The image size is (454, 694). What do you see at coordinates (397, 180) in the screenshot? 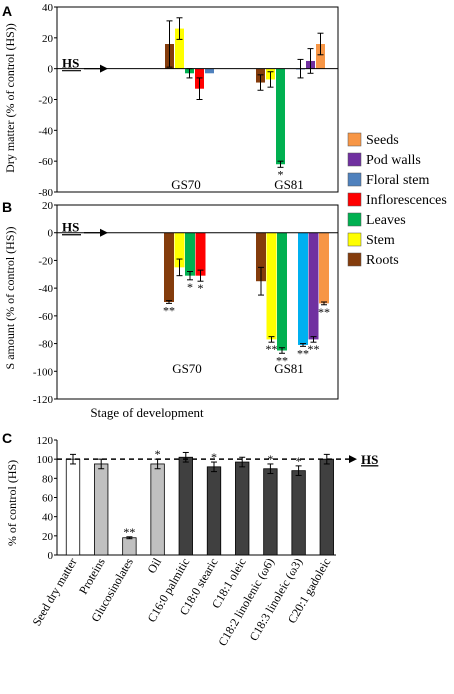
I see `legend-label-floral-stem: Floral stem` at bounding box center [397, 180].